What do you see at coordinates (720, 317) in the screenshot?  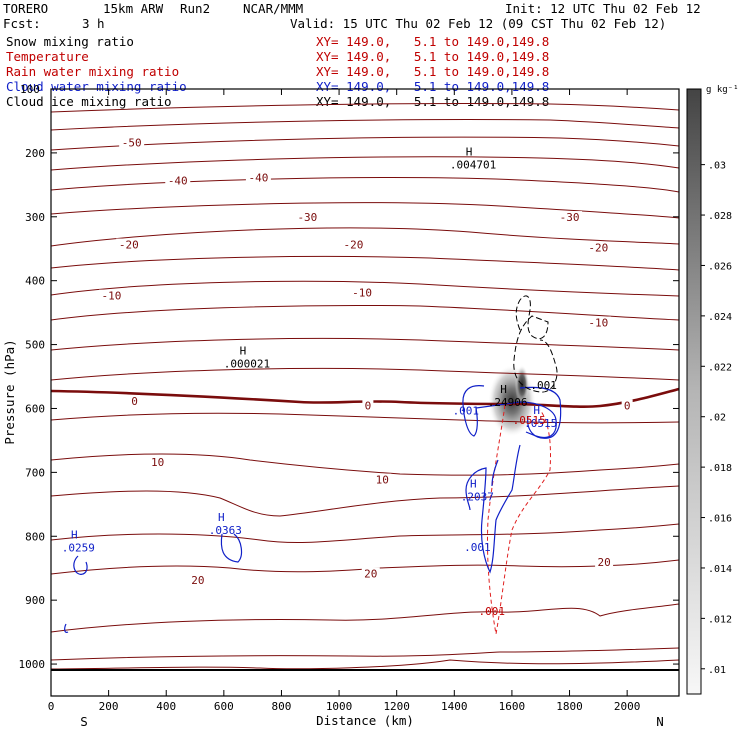 I see `colorbar-tick-label: .024` at bounding box center [720, 317].